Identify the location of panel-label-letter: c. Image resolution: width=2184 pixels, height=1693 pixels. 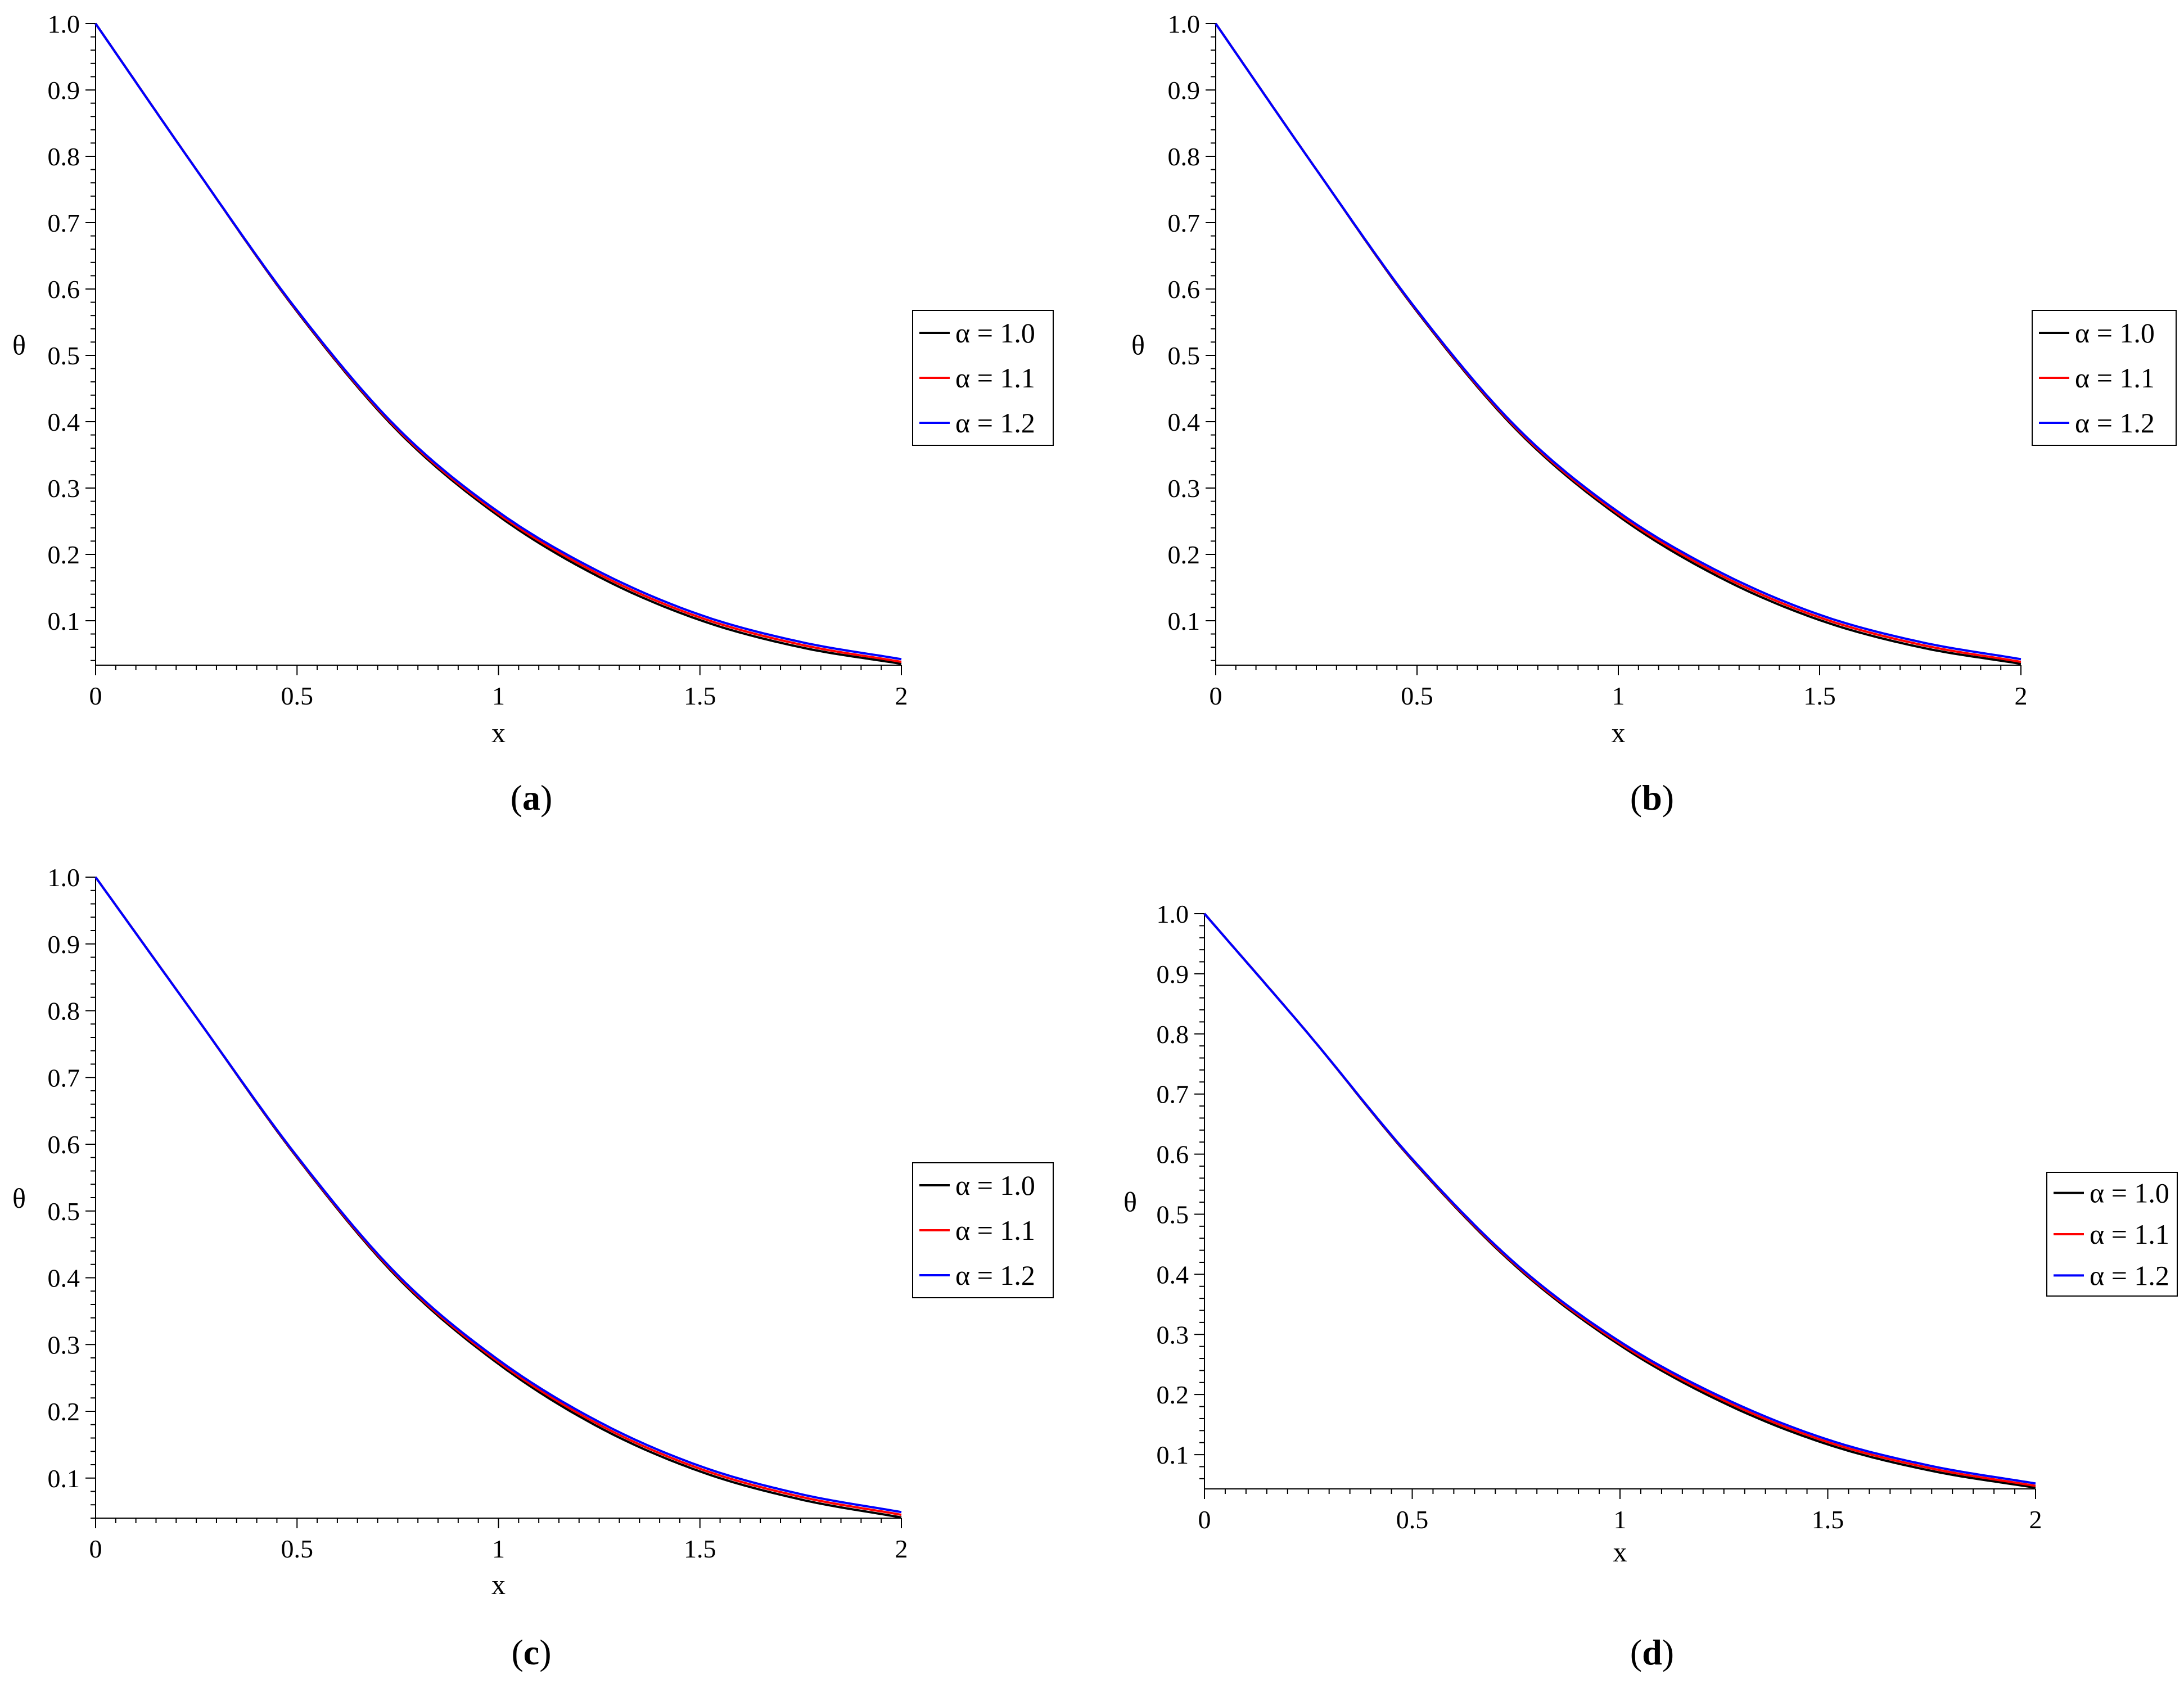
(531, 1652).